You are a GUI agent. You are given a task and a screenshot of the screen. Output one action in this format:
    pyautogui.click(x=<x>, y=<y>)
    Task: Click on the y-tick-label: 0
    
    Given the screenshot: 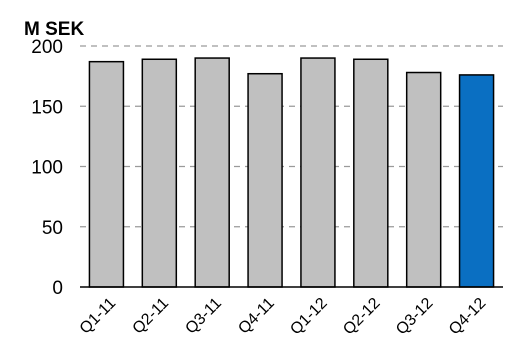 What is the action you would take?
    pyautogui.click(x=57, y=288)
    